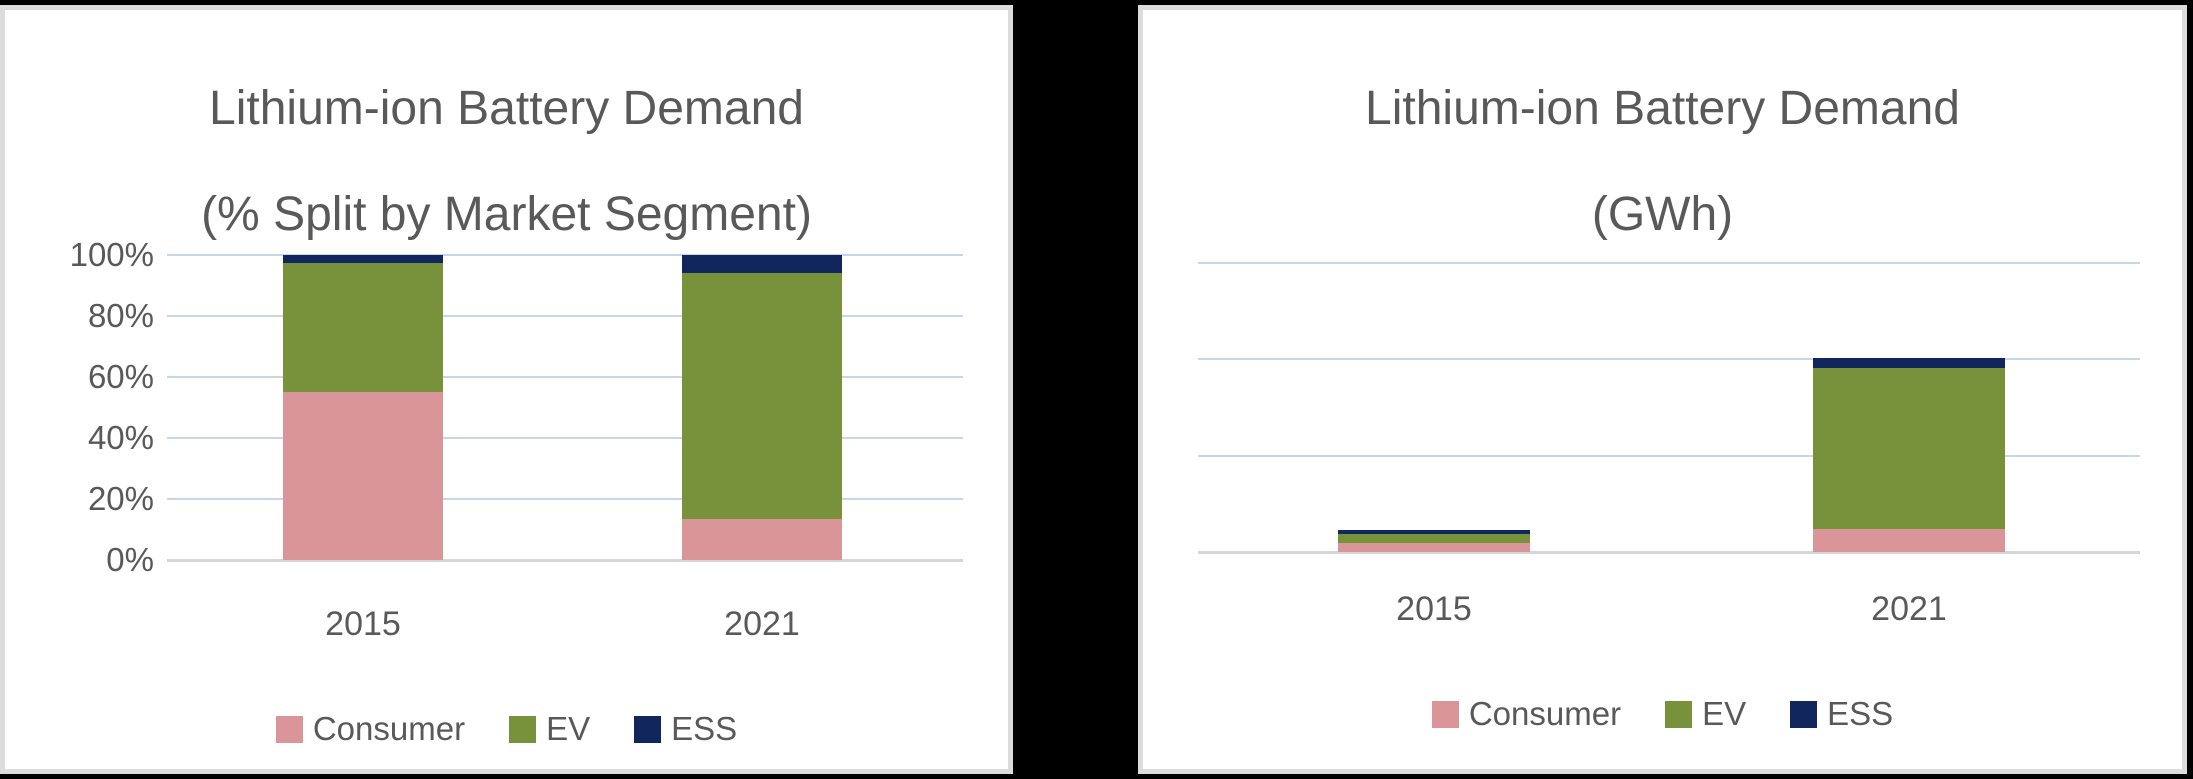 This screenshot has width=2193, height=779. I want to click on chart-title: Lithium-ion Battery Demand (GWh), so click(1662, 162).